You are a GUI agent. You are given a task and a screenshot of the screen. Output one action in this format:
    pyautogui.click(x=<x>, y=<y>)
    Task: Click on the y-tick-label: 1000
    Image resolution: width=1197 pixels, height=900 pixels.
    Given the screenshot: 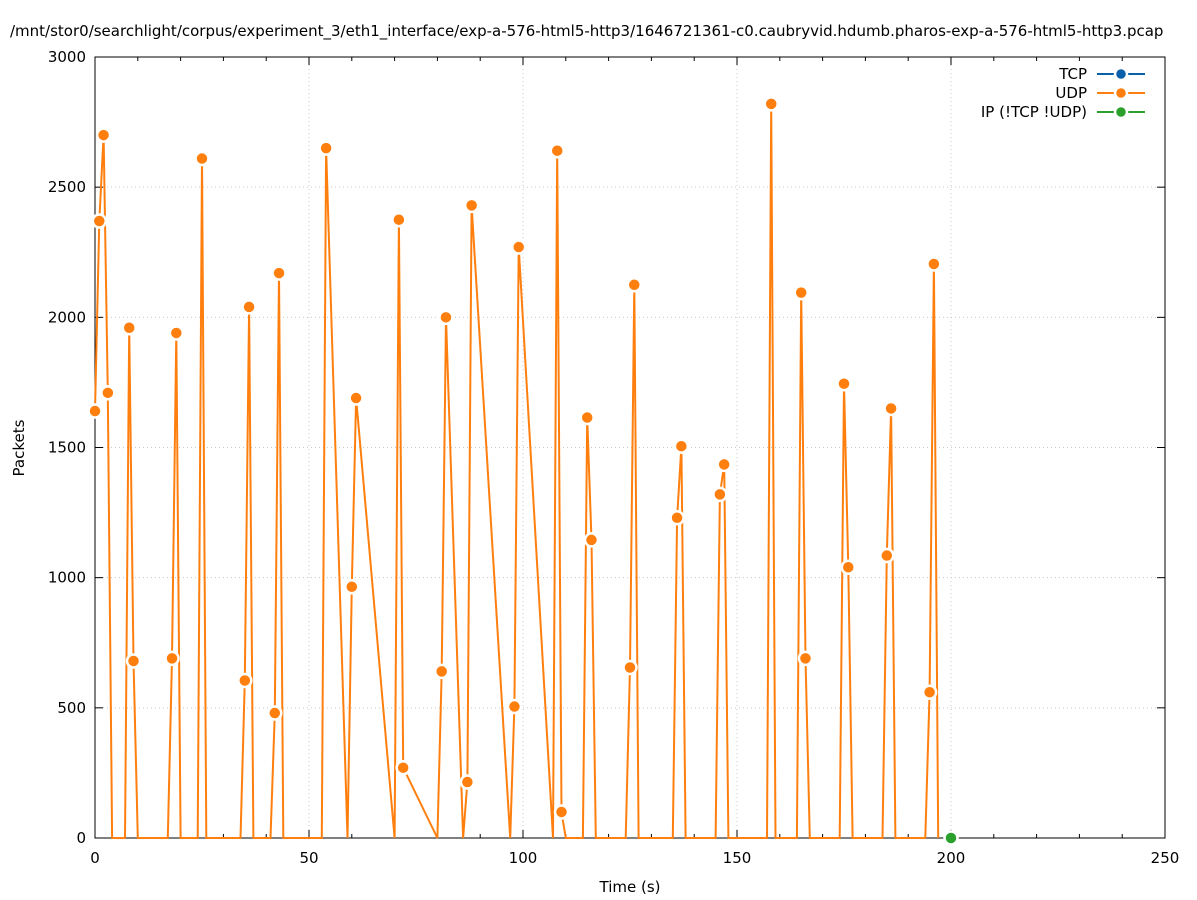 What is the action you would take?
    pyautogui.click(x=67, y=578)
    